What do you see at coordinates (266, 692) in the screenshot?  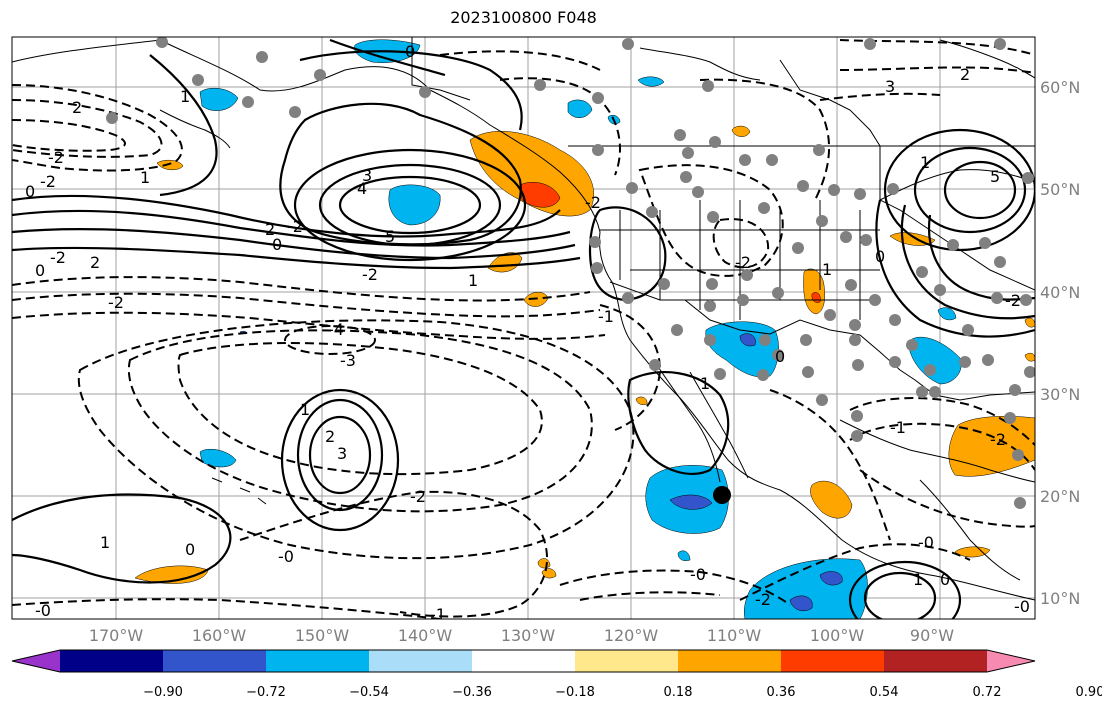 I see `colorbar-tick-label: −0.72` at bounding box center [266, 692].